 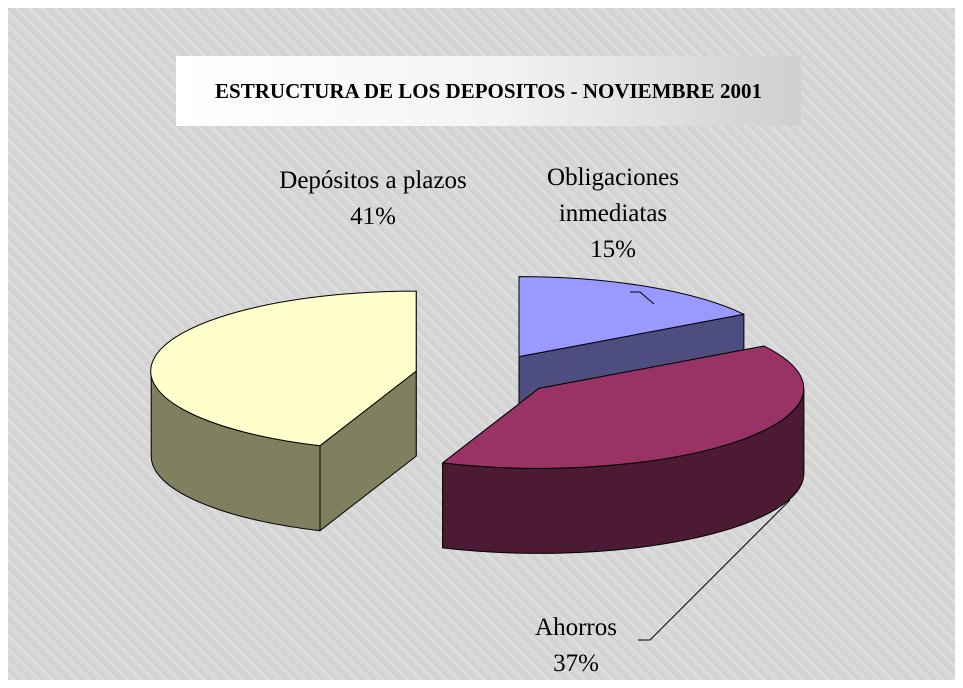 I want to click on slice-label: Obligaciones inmediatas 15%, so click(x=613, y=214).